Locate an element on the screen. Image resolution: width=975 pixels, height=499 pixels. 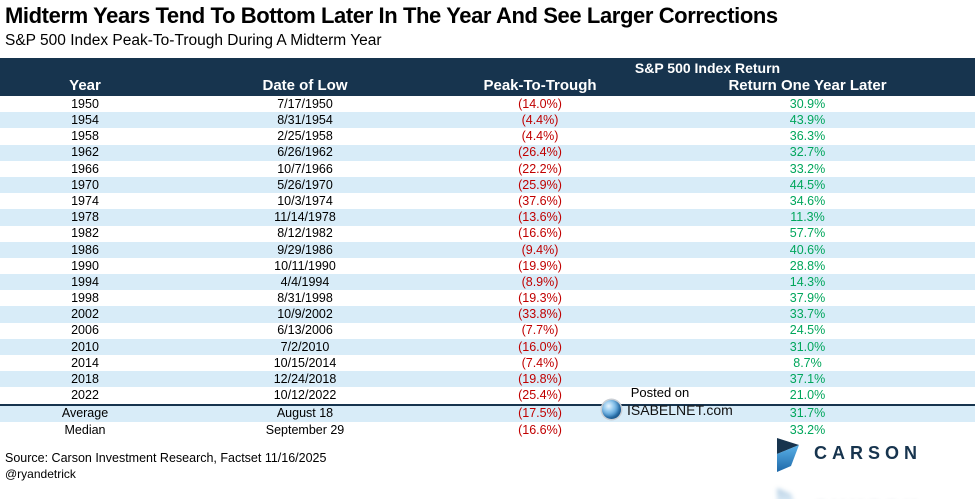
cell-date-of-low: 6/26/1962 is located at coordinates (305, 152).